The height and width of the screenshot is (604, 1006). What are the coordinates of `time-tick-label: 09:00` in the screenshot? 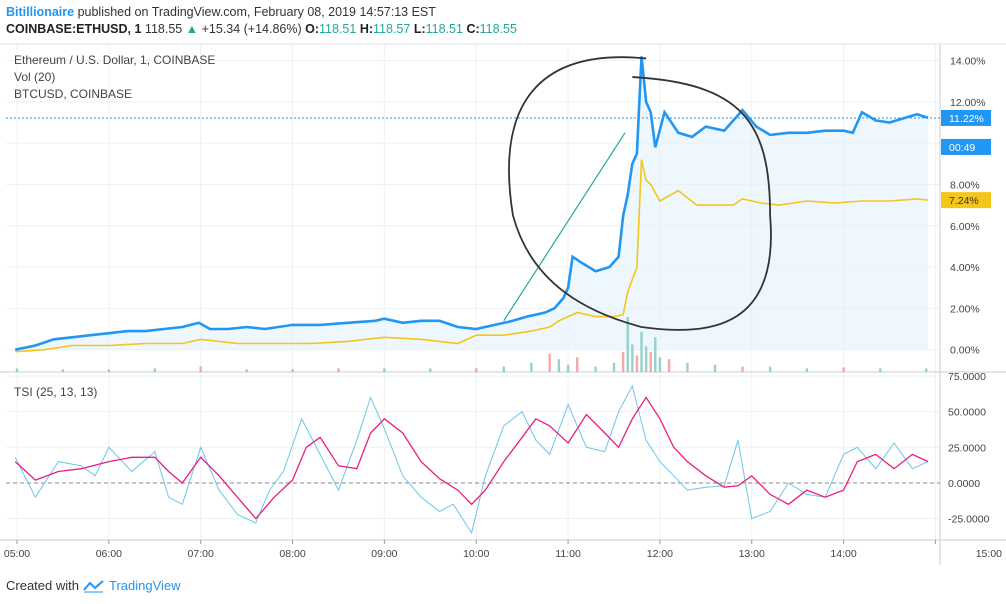 It's located at (384, 554).